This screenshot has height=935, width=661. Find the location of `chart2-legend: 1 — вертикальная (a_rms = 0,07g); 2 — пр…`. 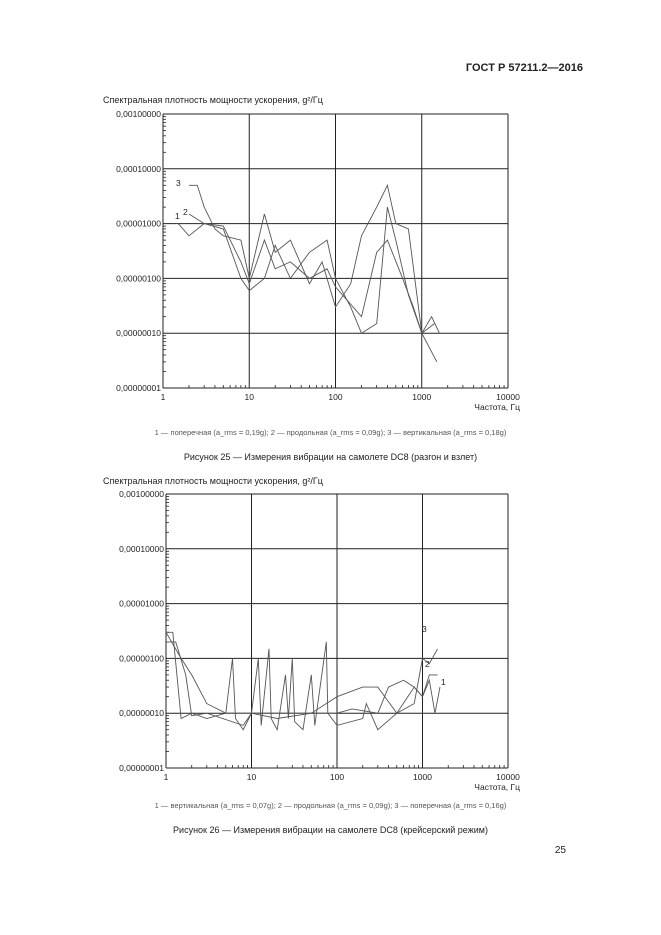

chart2-legend: 1 — вертикальная (a_rms = 0,07g); 2 — пр… is located at coordinates (330, 805).